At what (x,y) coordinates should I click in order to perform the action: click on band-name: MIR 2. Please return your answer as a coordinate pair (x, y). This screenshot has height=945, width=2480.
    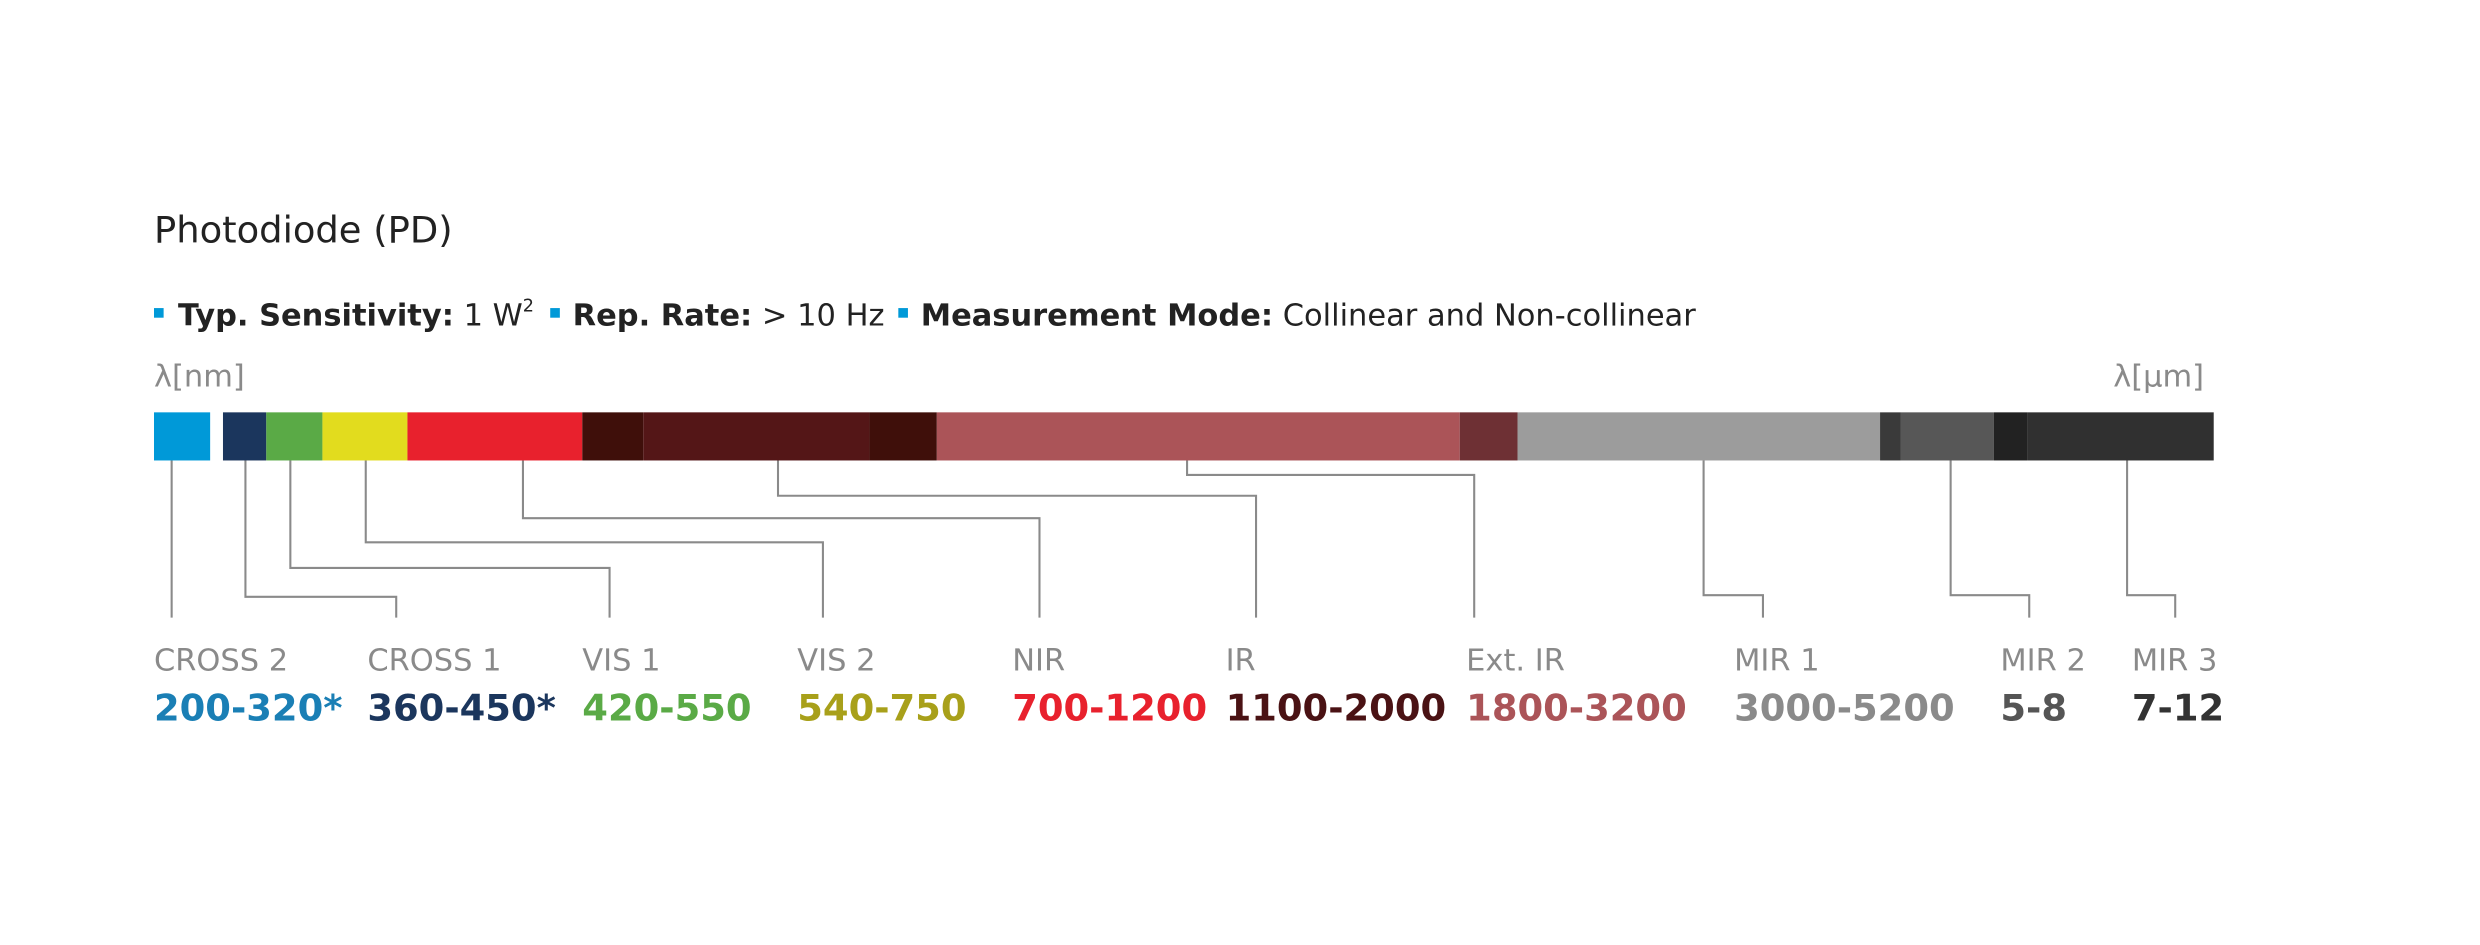
    Looking at the image, I should click on (2043, 661).